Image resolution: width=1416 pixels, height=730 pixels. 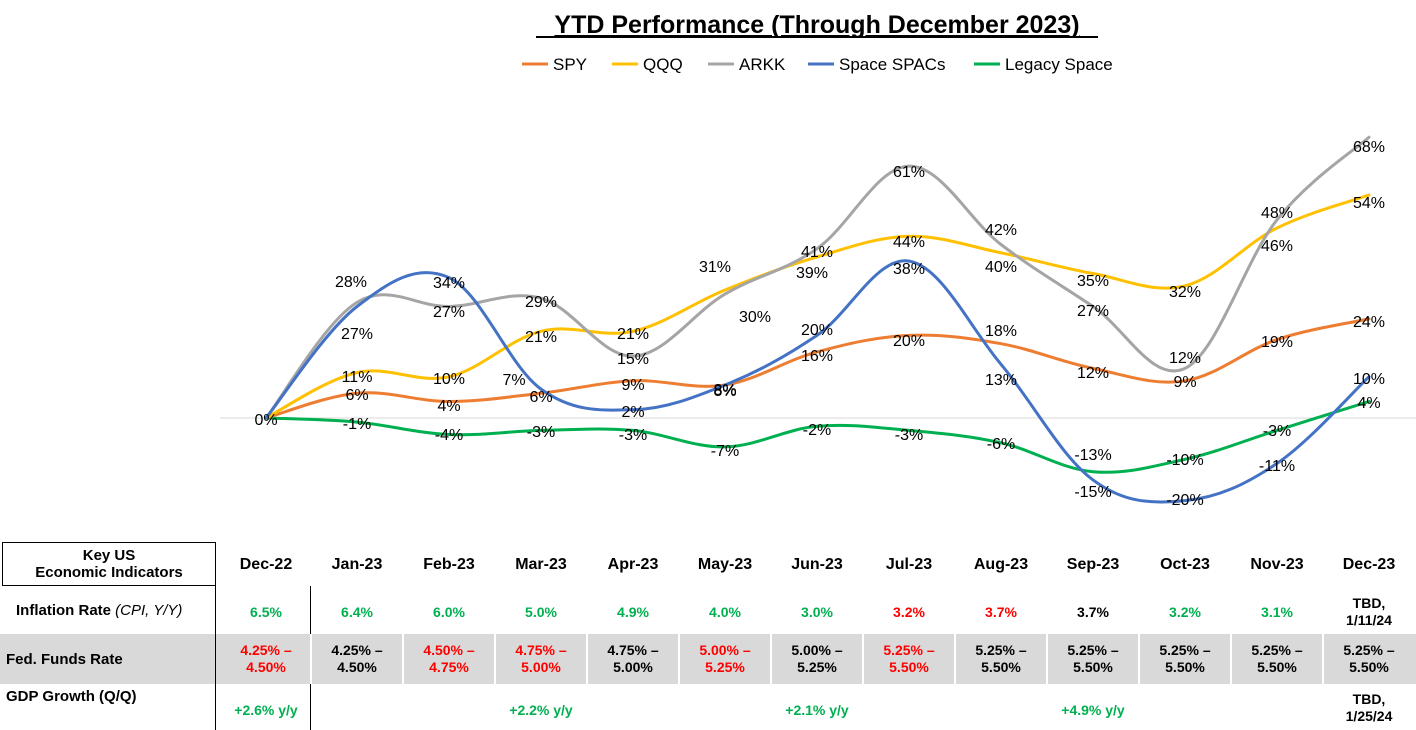 What do you see at coordinates (909, 242) in the screenshot?
I see `data-label-qqq-jul-23: 44%` at bounding box center [909, 242].